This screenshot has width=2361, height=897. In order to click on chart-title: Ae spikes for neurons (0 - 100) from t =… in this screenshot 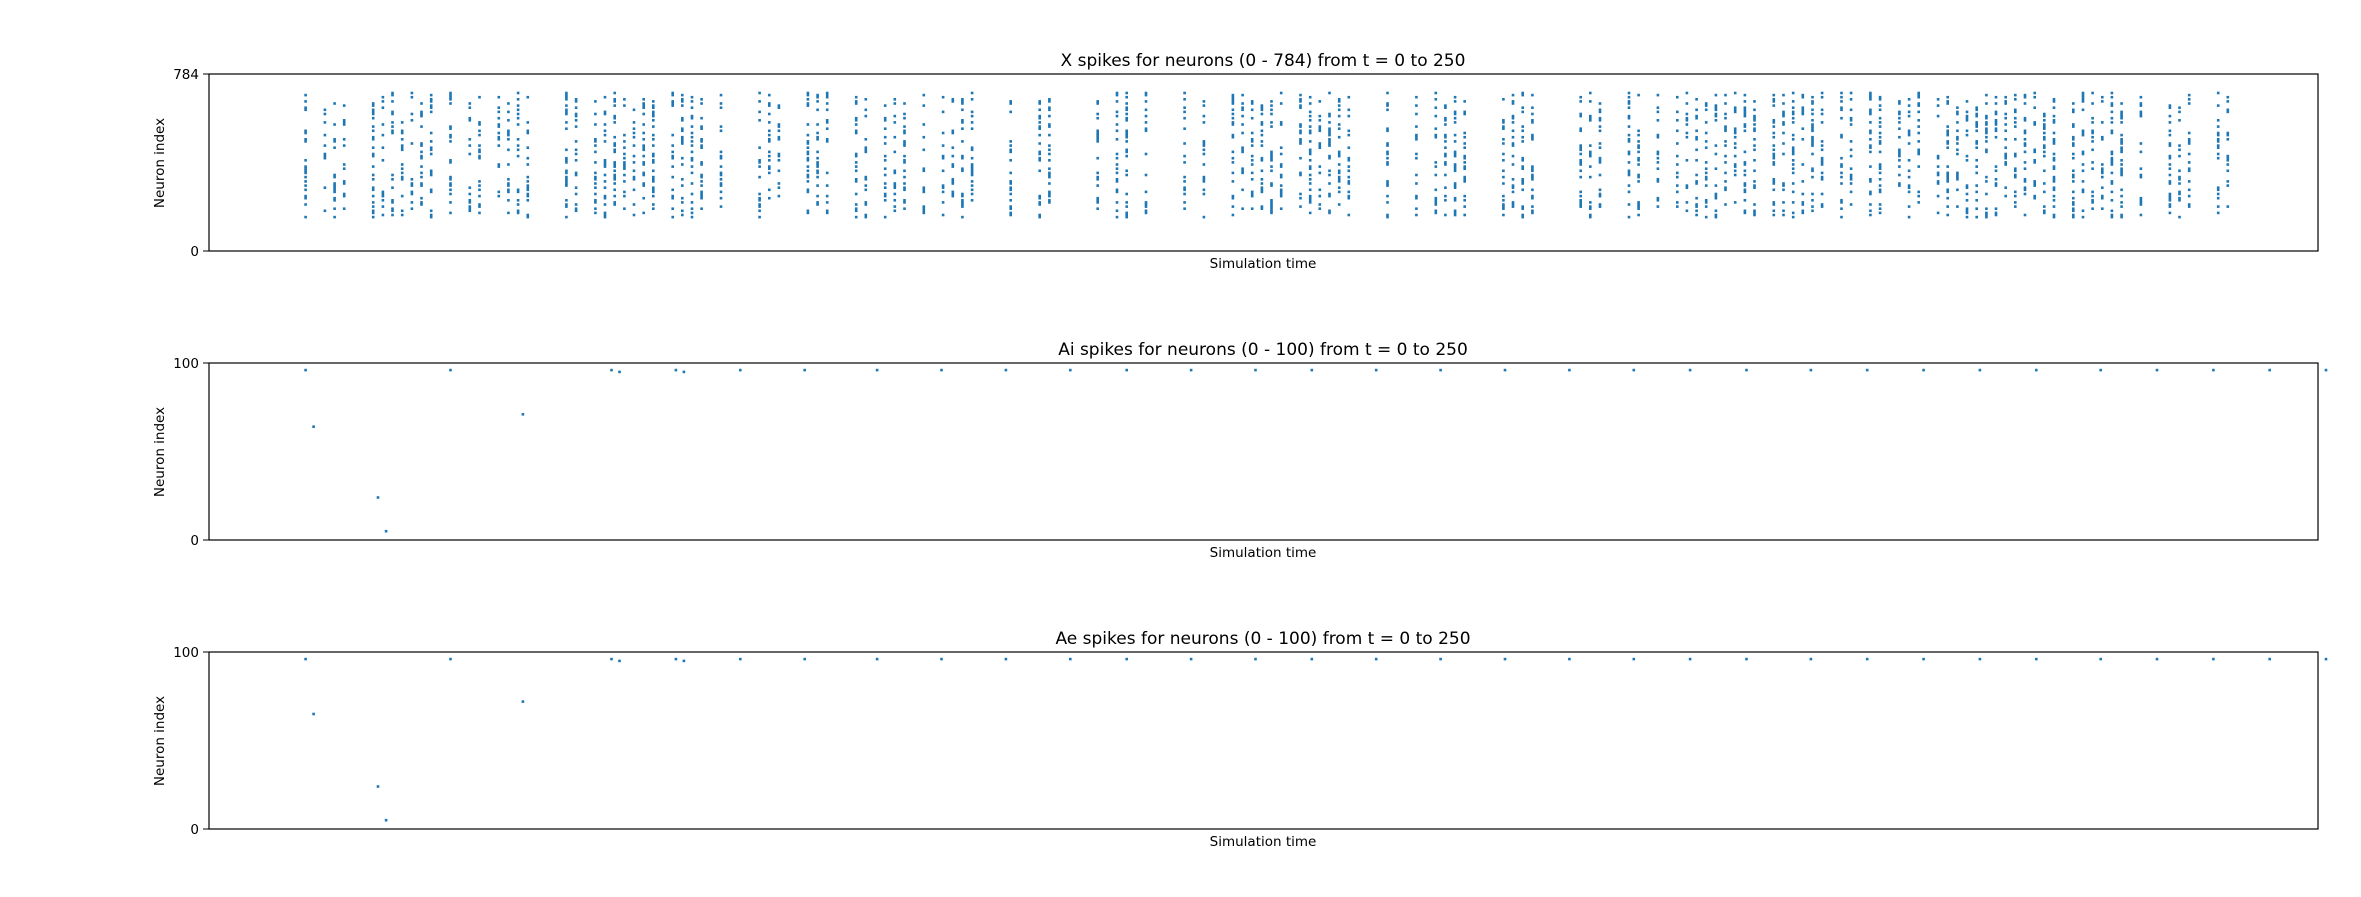, I will do `click(1262, 639)`.